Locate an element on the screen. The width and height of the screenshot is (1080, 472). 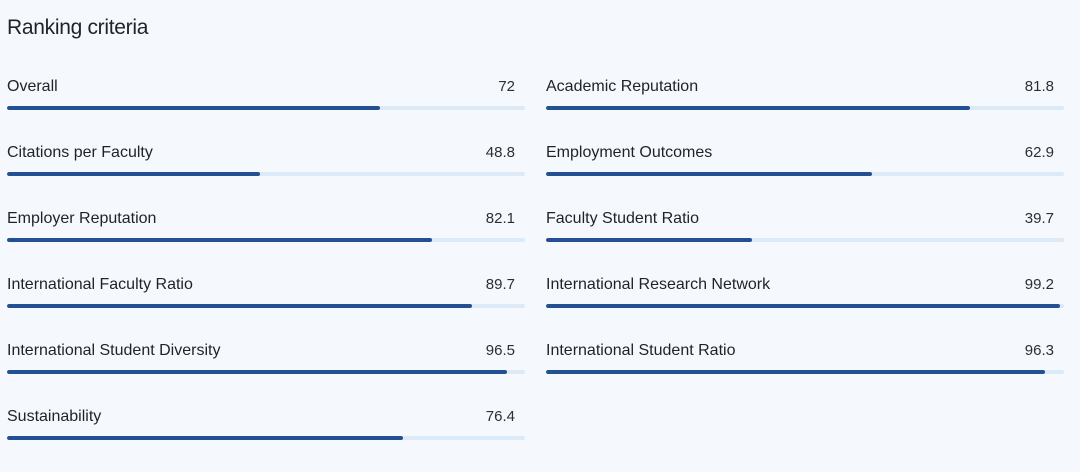
criterion-international-research-network: International Research Network 99.2 is located at coordinates (805, 307).